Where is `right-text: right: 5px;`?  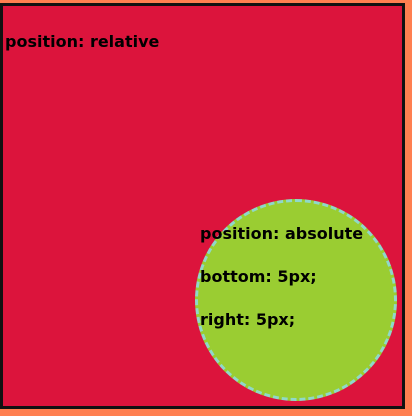
right-text: right: 5px; is located at coordinates (248, 319).